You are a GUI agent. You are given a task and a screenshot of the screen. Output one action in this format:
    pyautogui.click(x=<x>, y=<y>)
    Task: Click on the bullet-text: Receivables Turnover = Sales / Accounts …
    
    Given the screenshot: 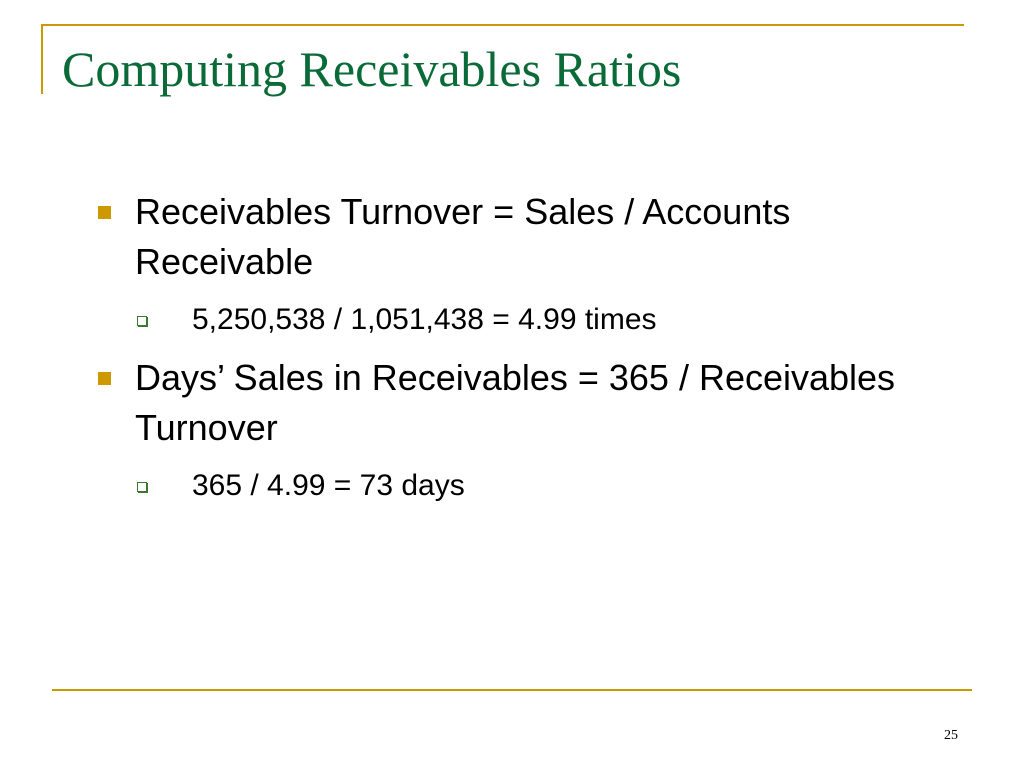 What is the action you would take?
    pyautogui.click(x=463, y=236)
    